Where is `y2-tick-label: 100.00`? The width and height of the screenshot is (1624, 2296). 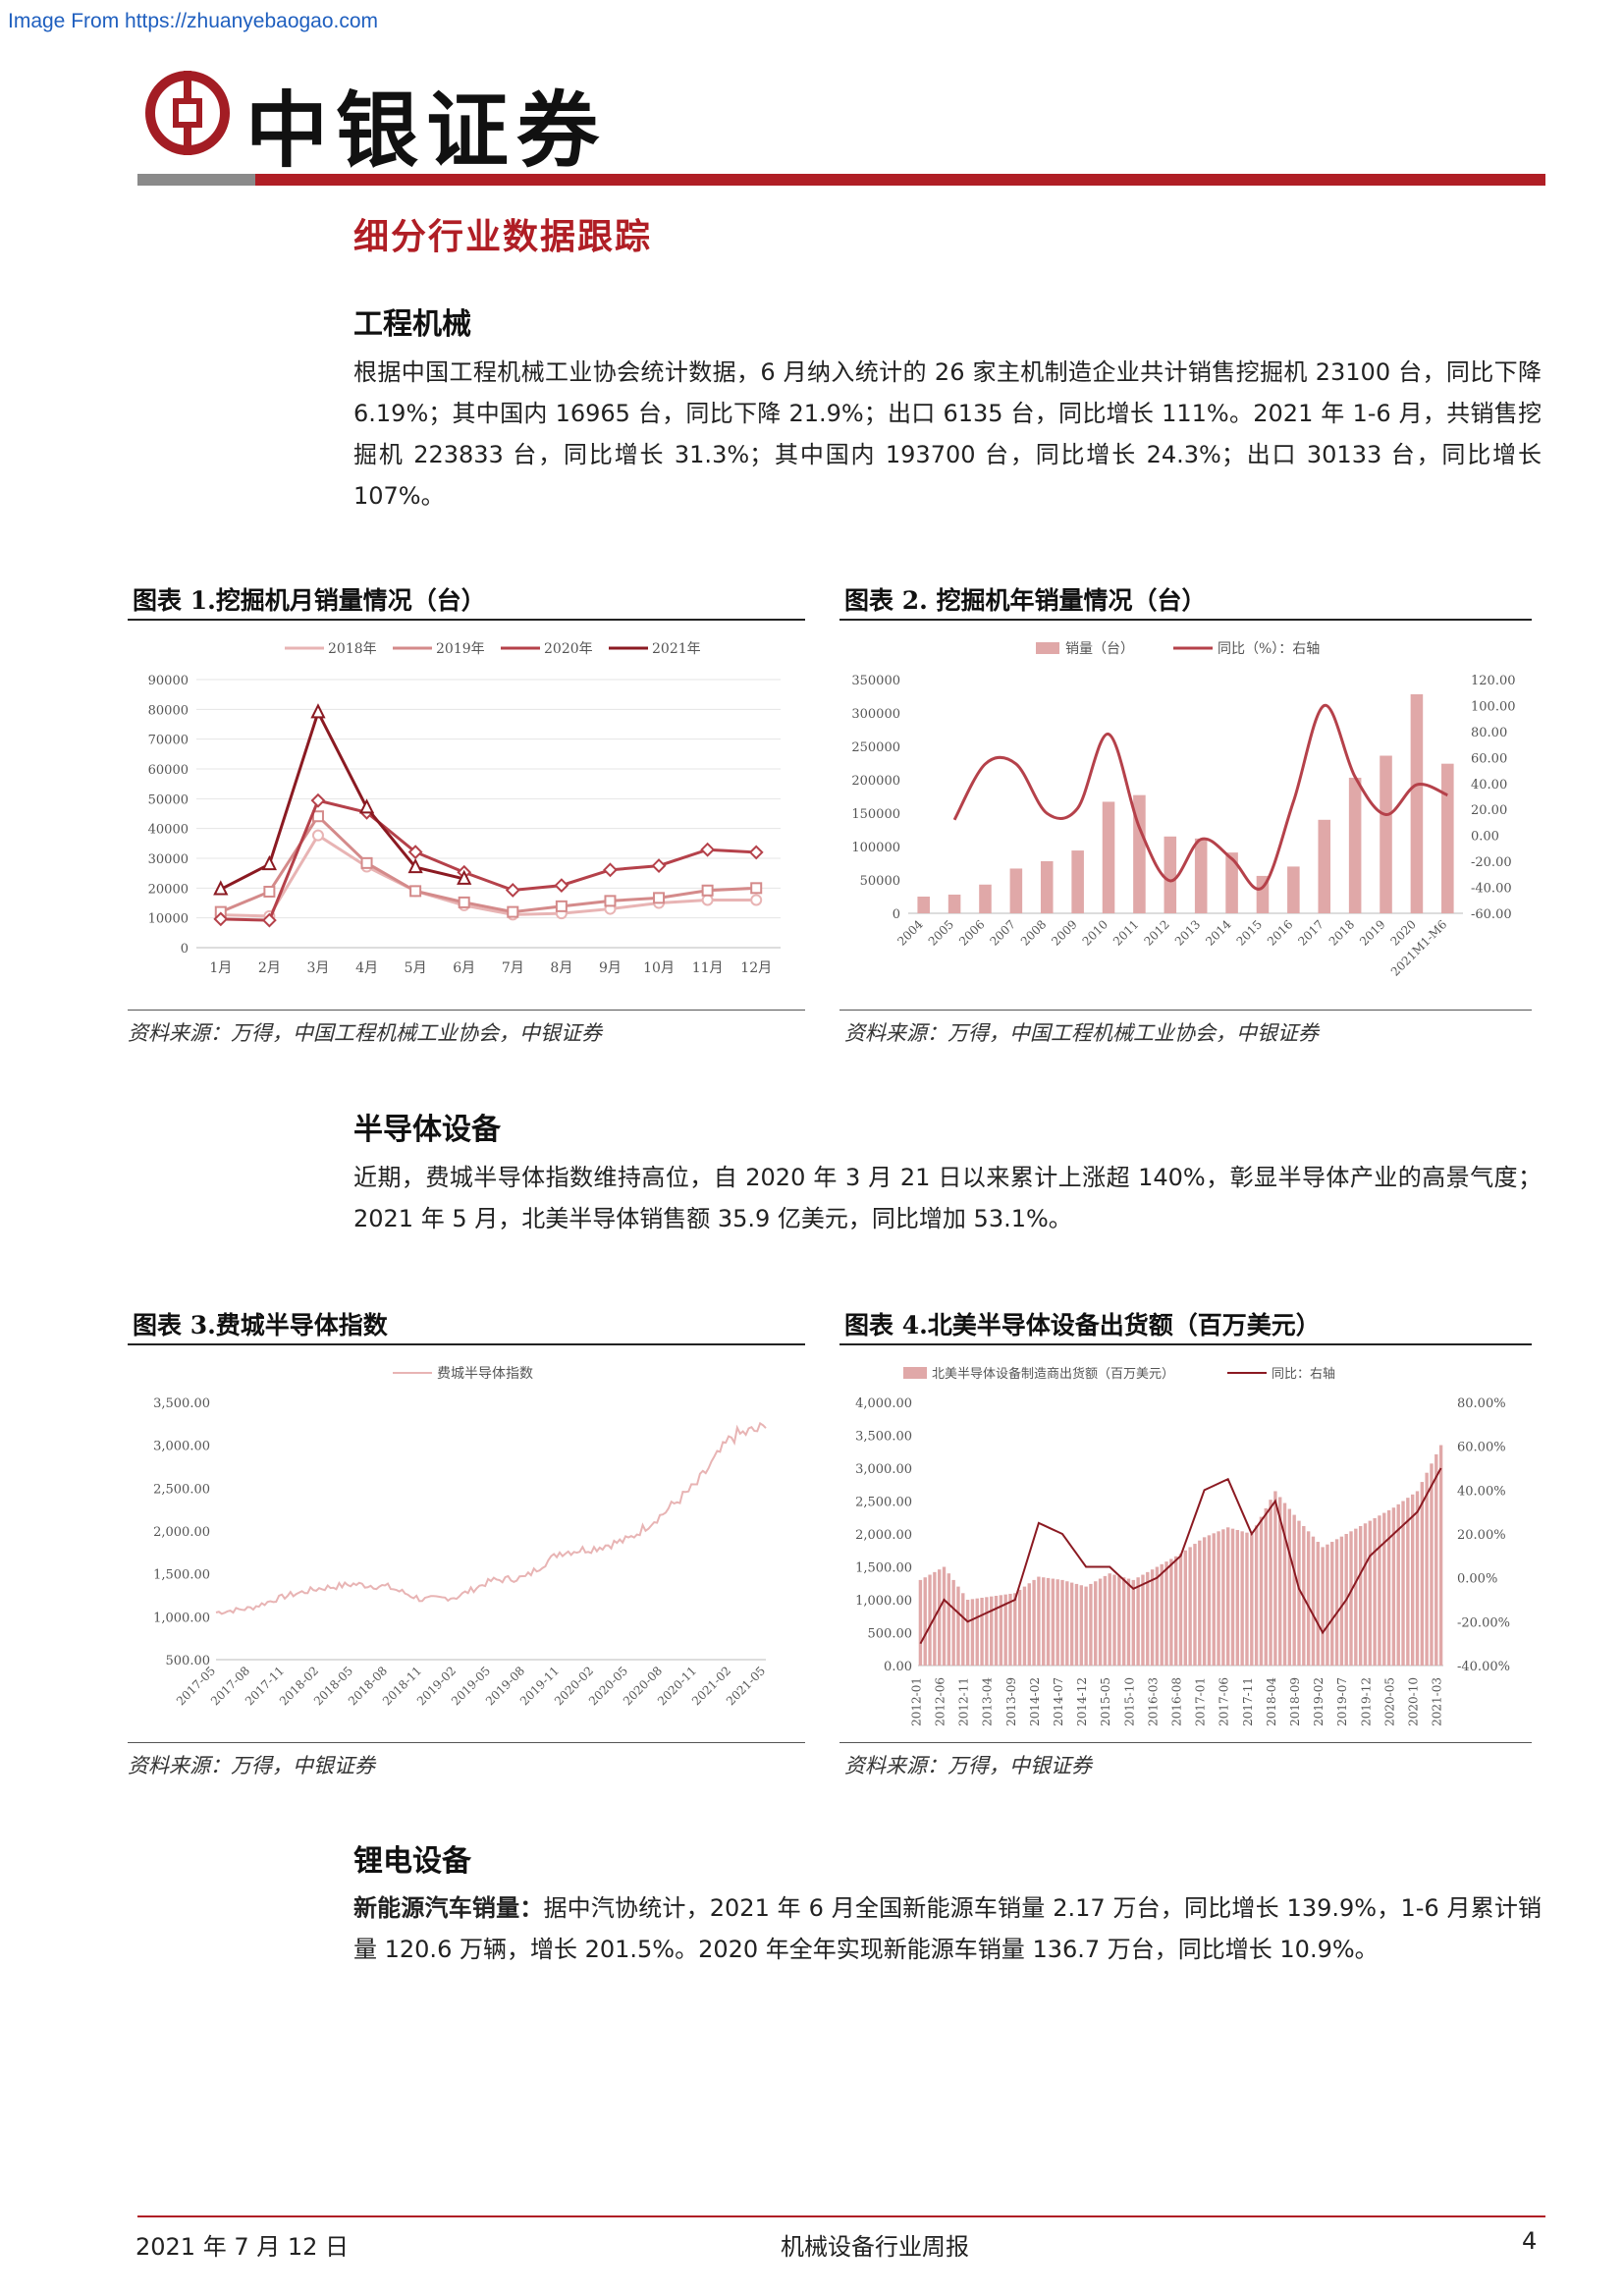 y2-tick-label: 100.00 is located at coordinates (1493, 706).